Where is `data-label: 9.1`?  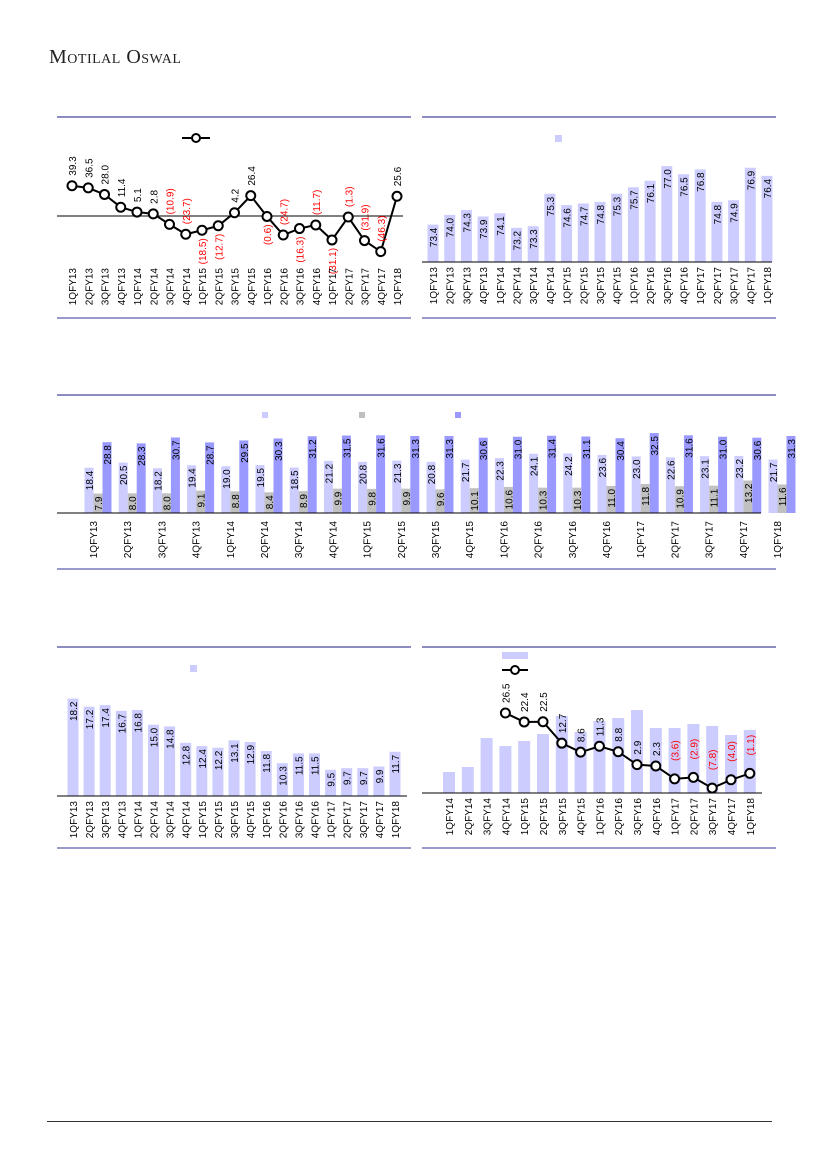 data-label: 9.1 is located at coordinates (202, 500).